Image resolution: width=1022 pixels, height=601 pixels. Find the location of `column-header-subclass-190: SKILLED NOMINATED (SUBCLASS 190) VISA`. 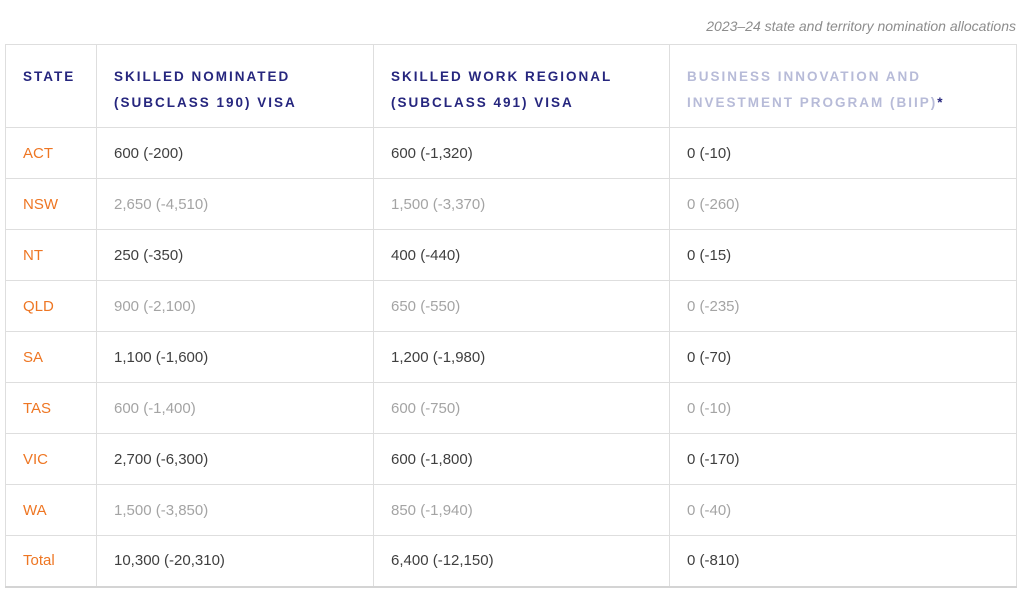

column-header-subclass-190: SKILLED NOMINATED (SUBCLASS 190) VISA is located at coordinates (235, 86).